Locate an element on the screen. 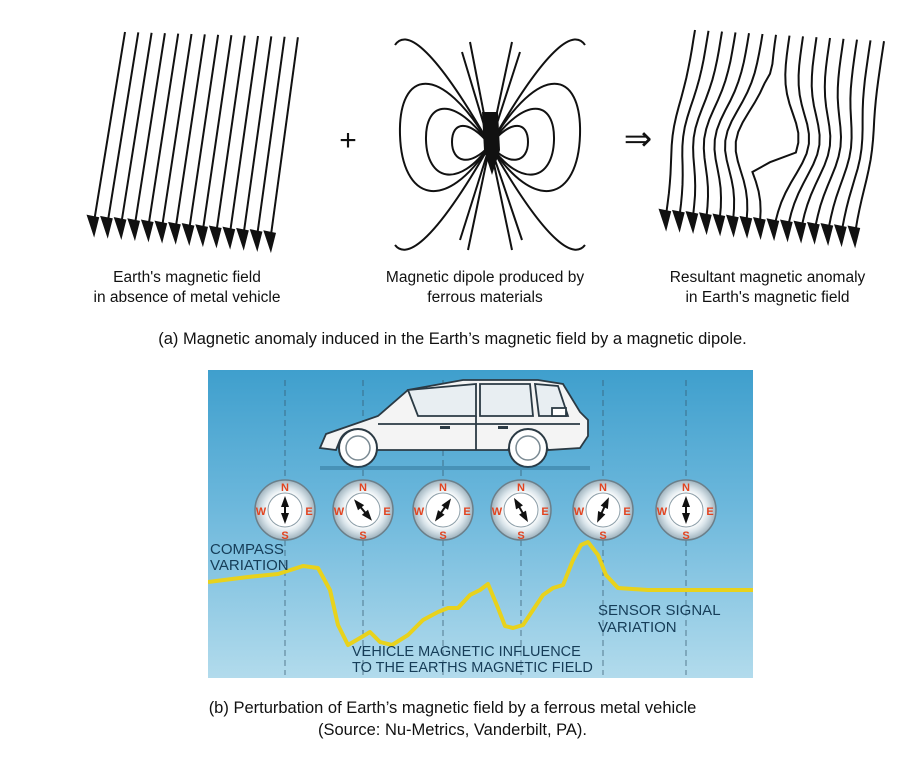  caption-dipole-line2: ferrous materials is located at coordinates (485, 298).